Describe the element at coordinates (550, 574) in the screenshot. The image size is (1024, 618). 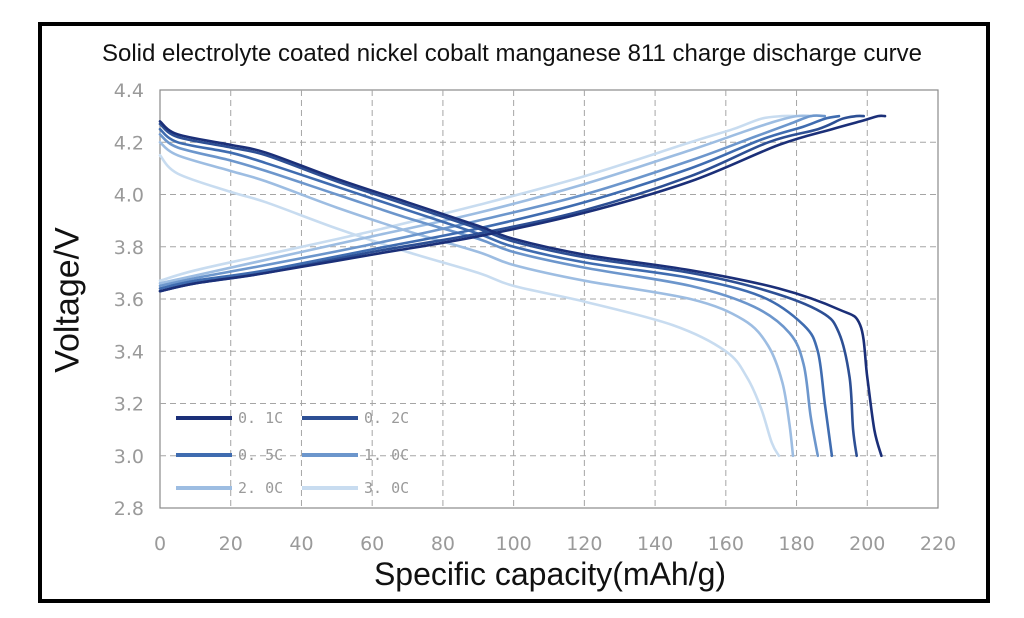
I see `x-axis-label: Specific capacity(mAh/g)` at that location.